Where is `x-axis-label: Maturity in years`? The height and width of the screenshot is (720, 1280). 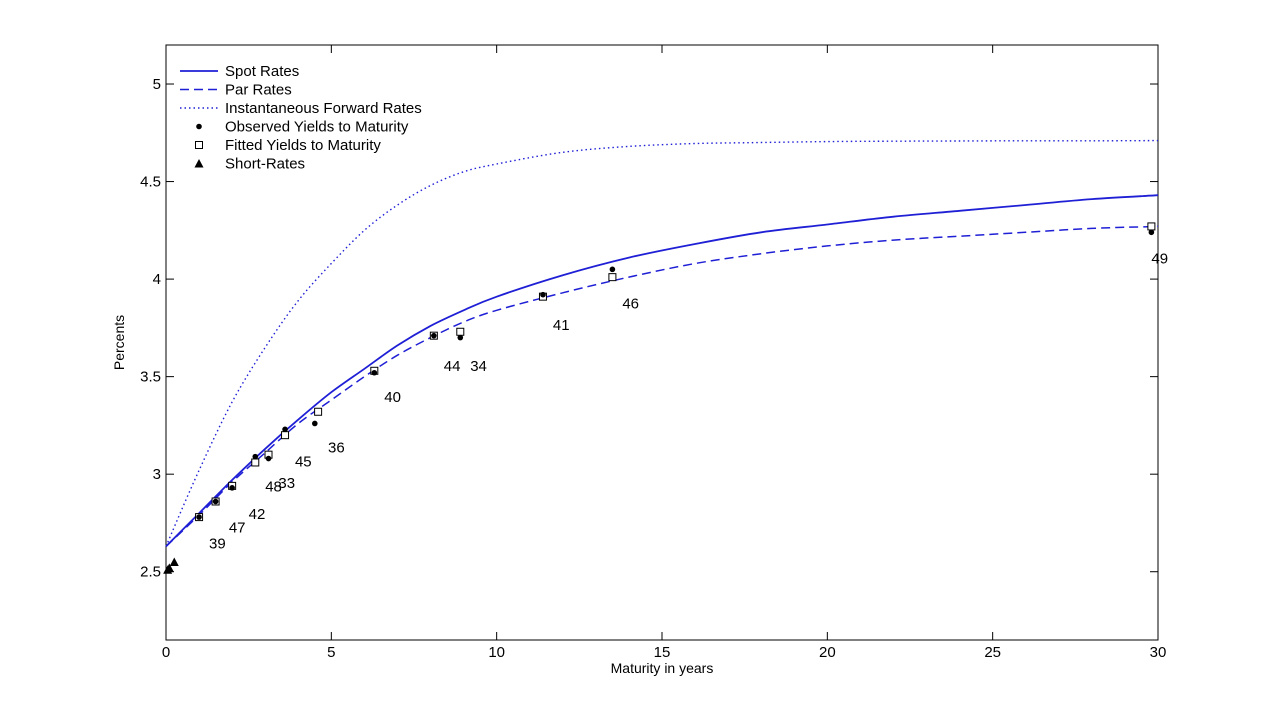
x-axis-label: Maturity in years is located at coordinates (662, 668).